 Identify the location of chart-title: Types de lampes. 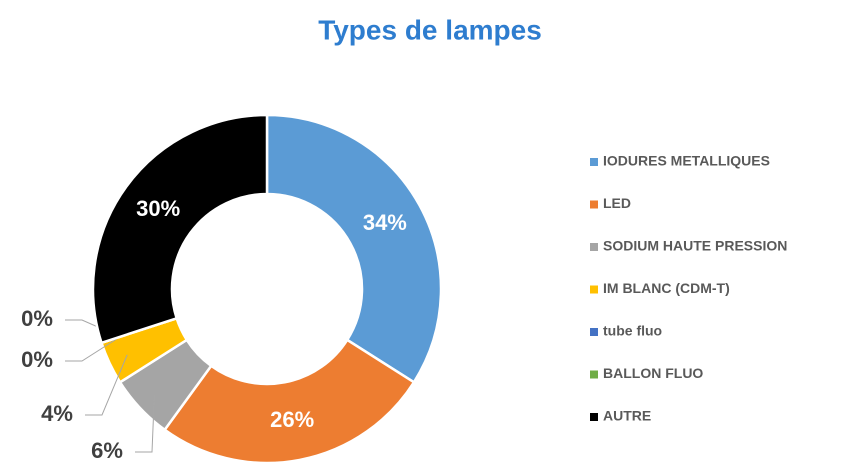
(430, 29).